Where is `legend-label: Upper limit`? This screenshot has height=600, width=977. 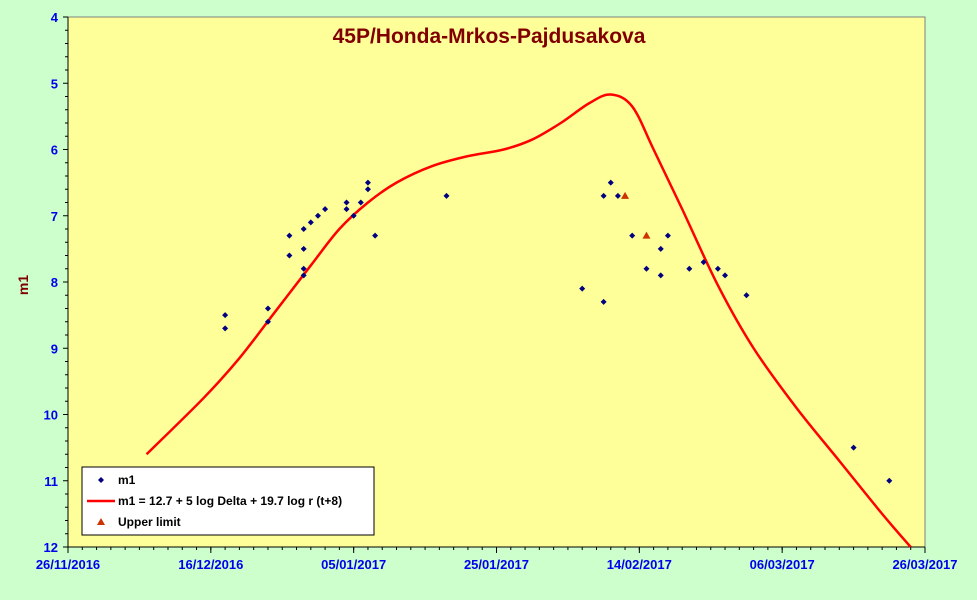 legend-label: Upper limit is located at coordinates (149, 522).